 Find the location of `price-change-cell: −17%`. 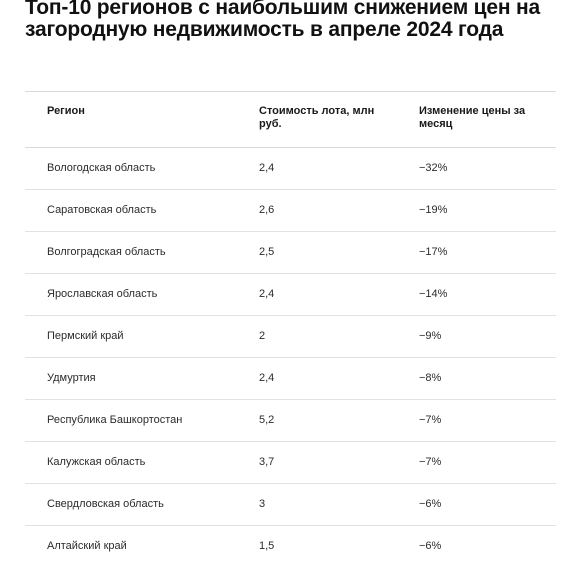

price-change-cell: −17% is located at coordinates (433, 252).